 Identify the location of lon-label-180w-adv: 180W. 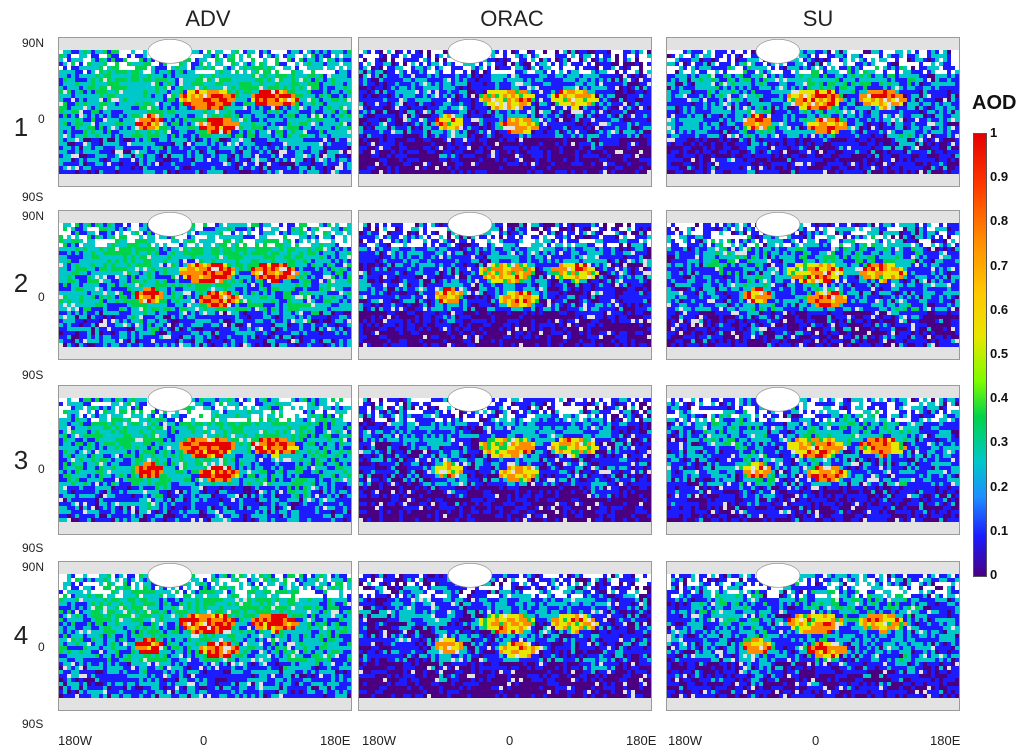
(75, 740).